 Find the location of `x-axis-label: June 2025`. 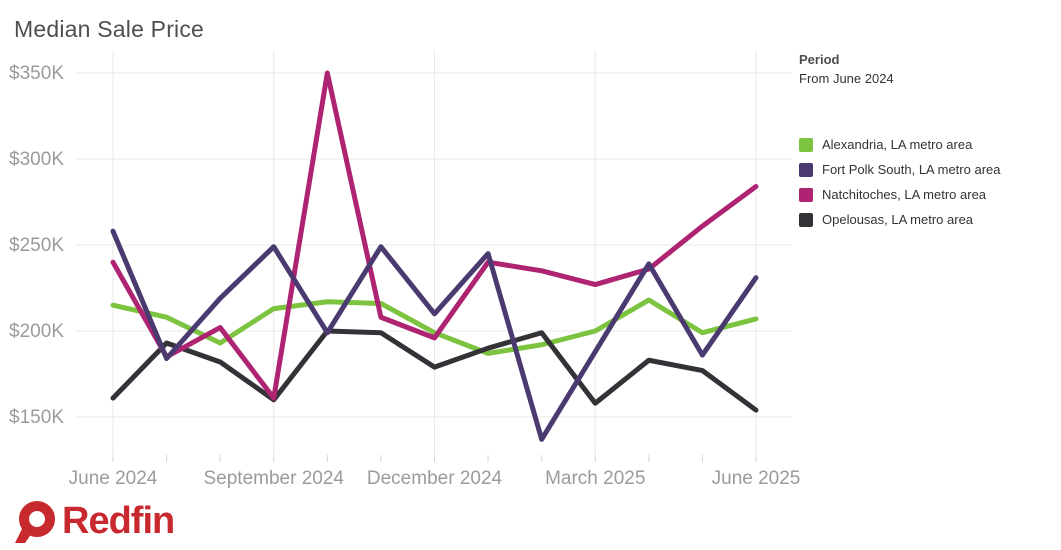

x-axis-label: June 2025 is located at coordinates (756, 478).